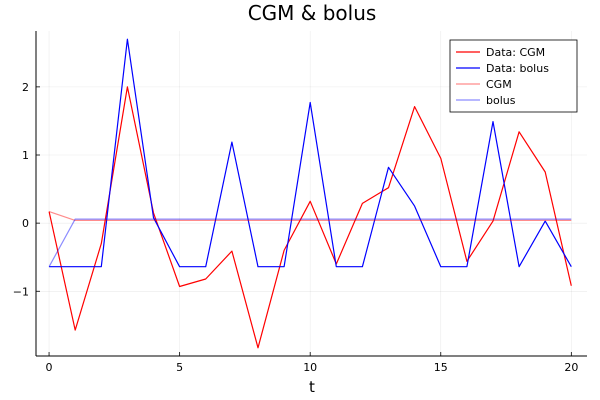 The width and height of the screenshot is (600, 400). I want to click on legend-entry-label: bolus, so click(501, 100).